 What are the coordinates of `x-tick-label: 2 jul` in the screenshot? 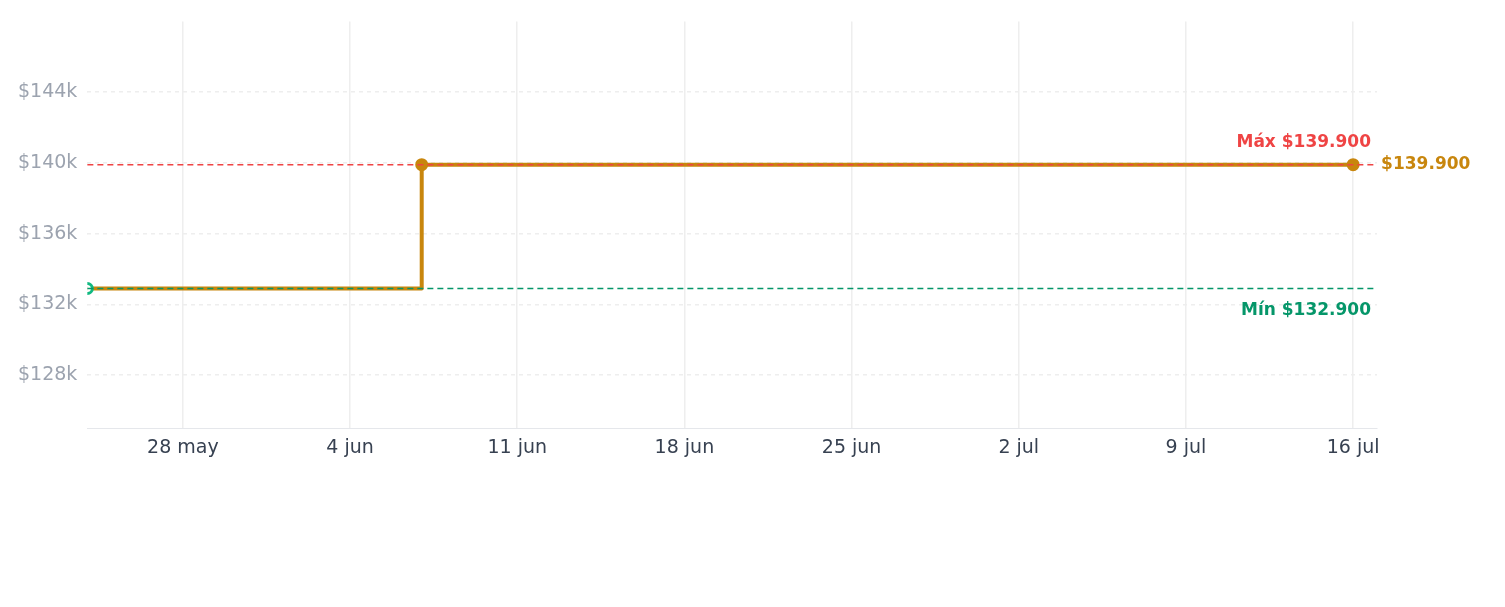 It's located at (1019, 445).